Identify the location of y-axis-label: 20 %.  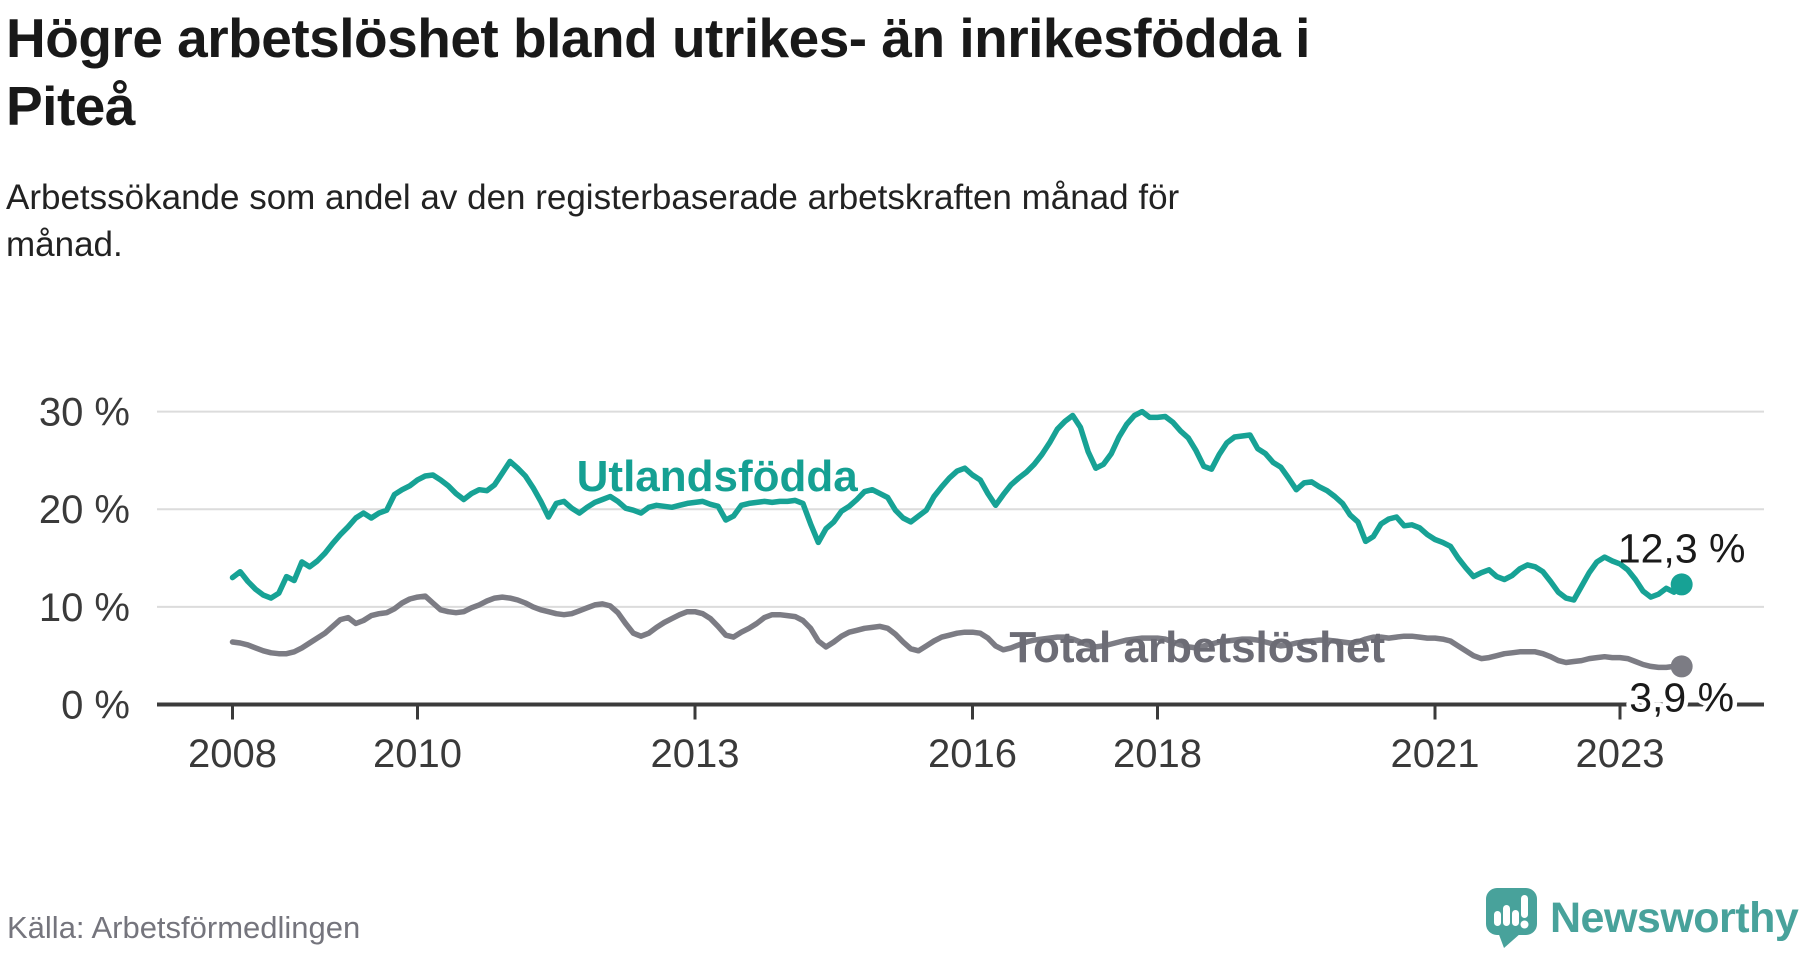
(84, 510).